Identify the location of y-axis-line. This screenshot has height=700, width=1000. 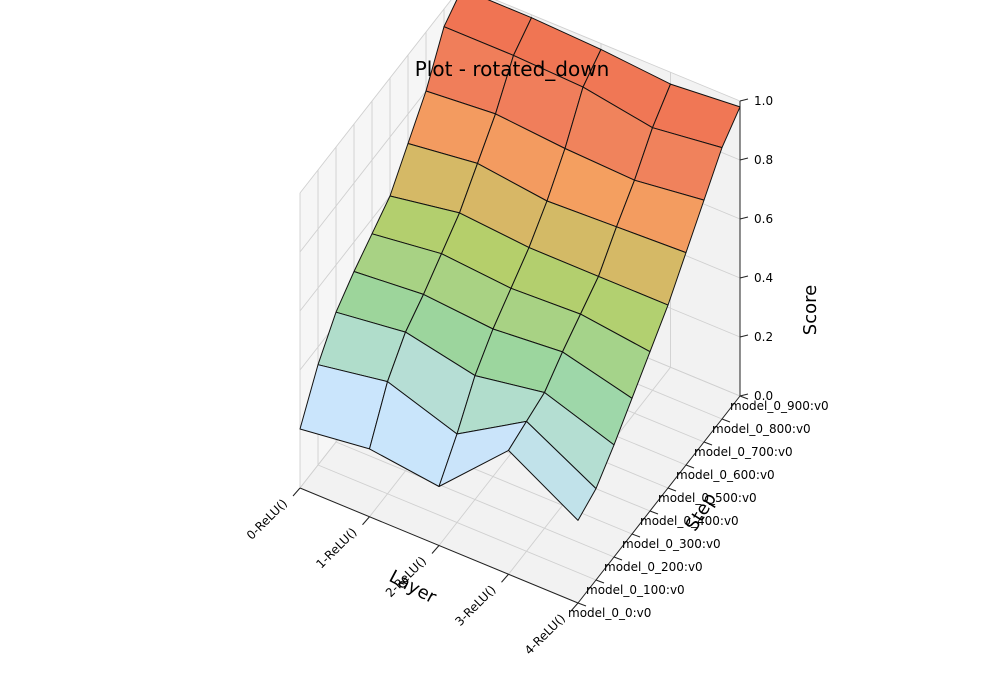
(659, 499).